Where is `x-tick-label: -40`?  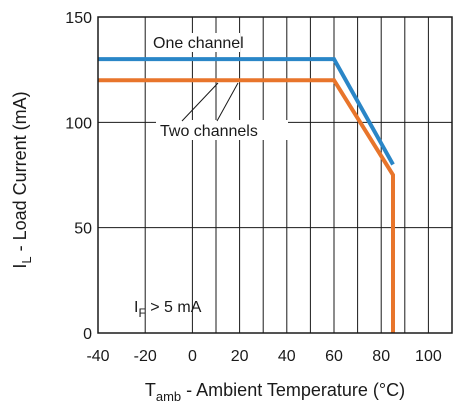
x-tick-label: -40 is located at coordinates (97, 356).